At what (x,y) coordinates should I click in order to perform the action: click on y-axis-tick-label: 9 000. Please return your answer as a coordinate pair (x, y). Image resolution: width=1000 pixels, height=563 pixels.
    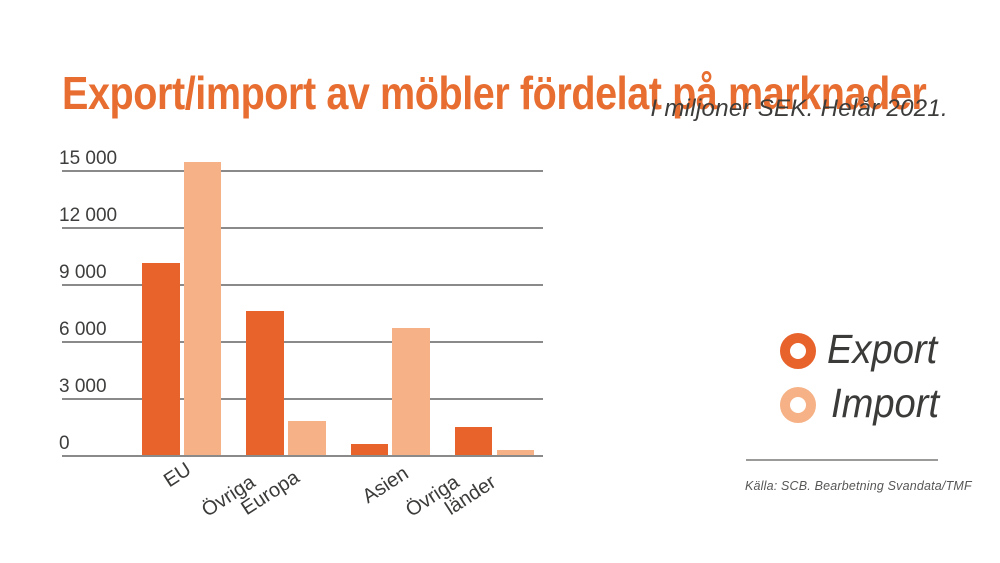
    Looking at the image, I should click on (83, 272).